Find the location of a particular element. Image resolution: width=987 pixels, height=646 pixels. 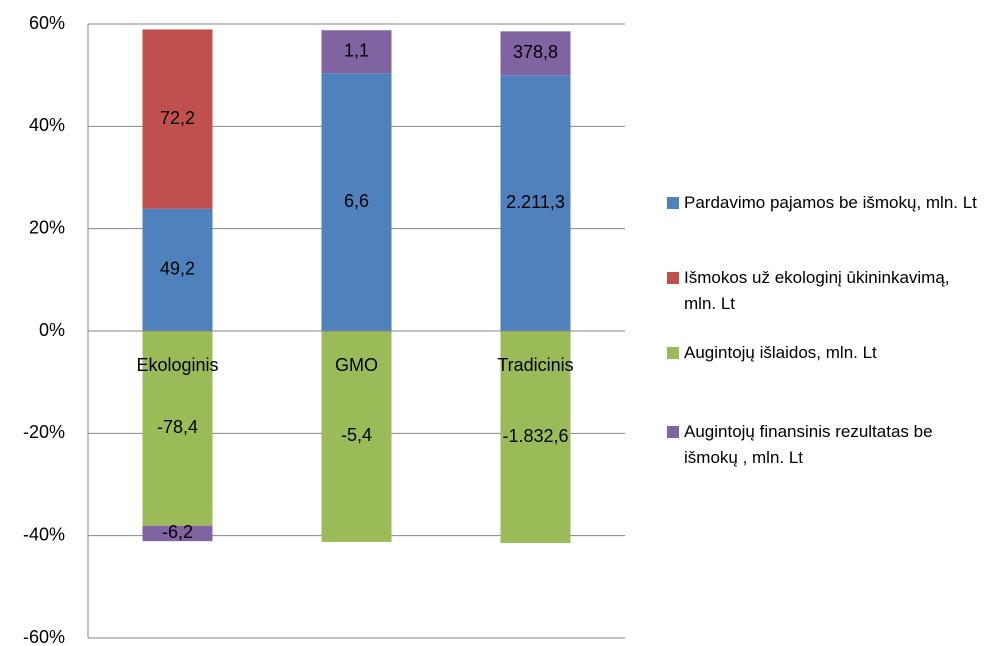

y-tick-label: -20% is located at coordinates (44, 432).